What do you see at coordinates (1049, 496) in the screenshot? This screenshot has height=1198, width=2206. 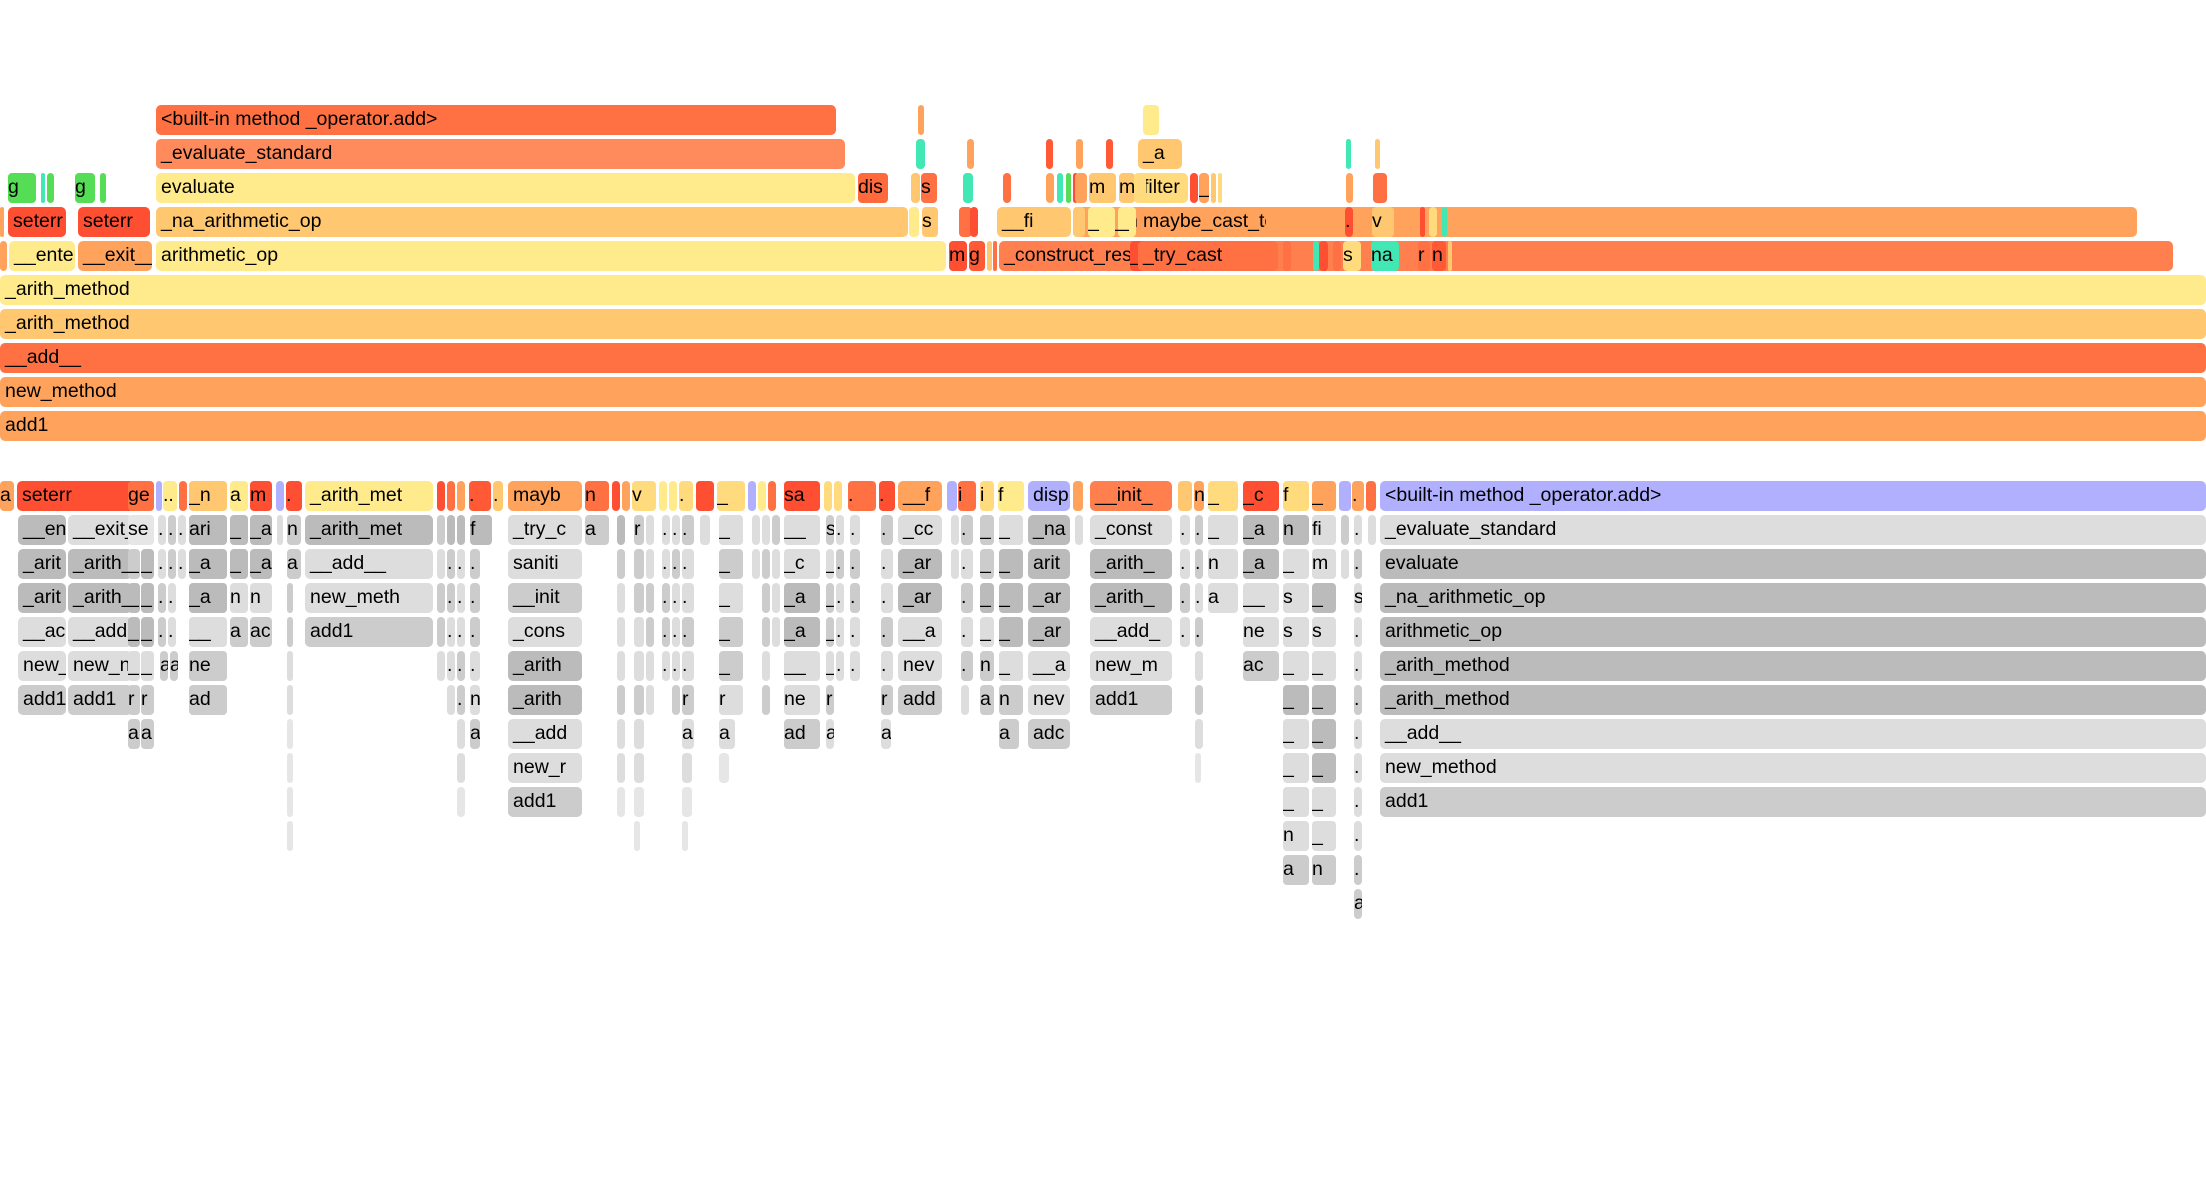 I see `flame-frame: disp` at bounding box center [1049, 496].